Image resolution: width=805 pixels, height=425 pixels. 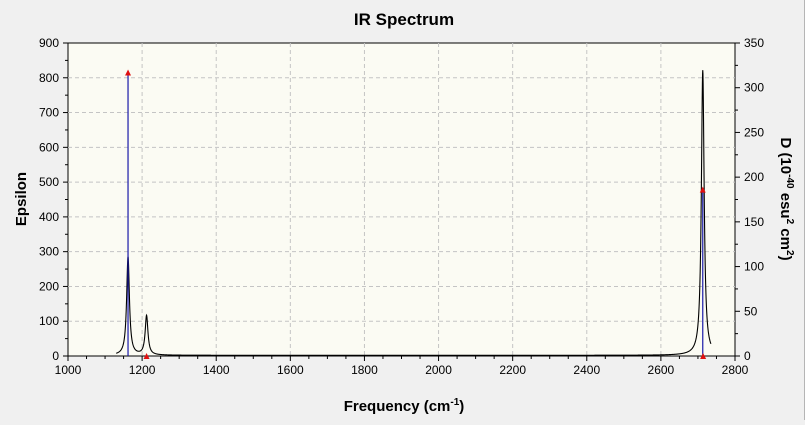 I want to click on y-tick-label: 100, so click(x=49, y=321).